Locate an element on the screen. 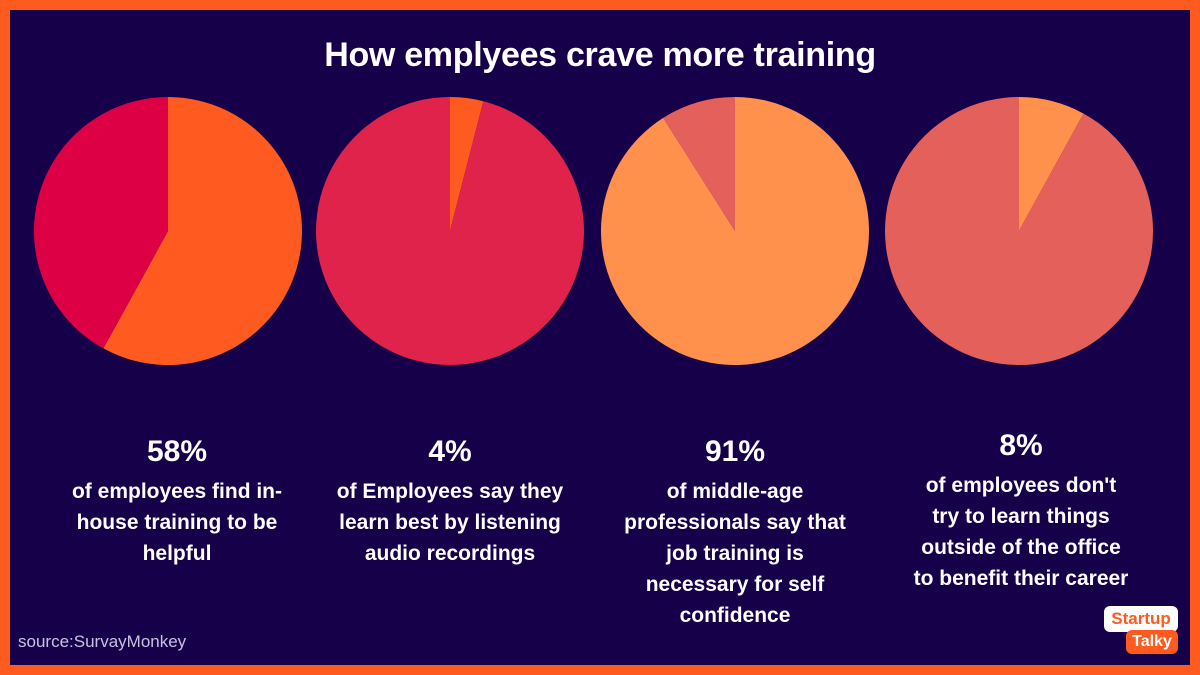 This screenshot has width=1200, height=675. stat-description-1-line: of employees find in- is located at coordinates (177, 491).